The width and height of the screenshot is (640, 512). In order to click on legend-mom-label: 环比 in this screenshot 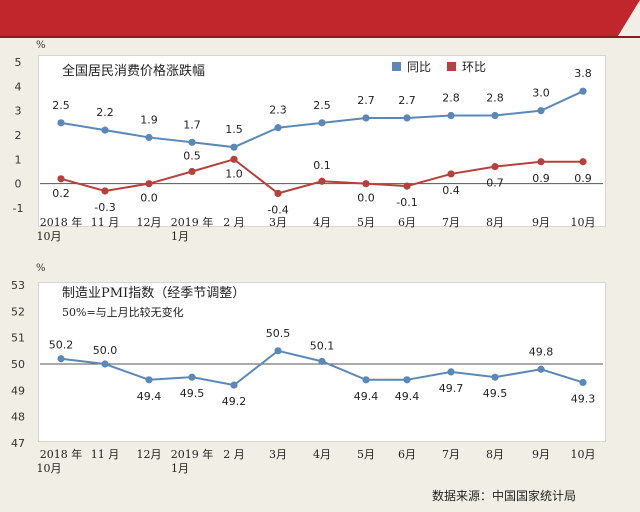, I will do `click(474, 67)`.